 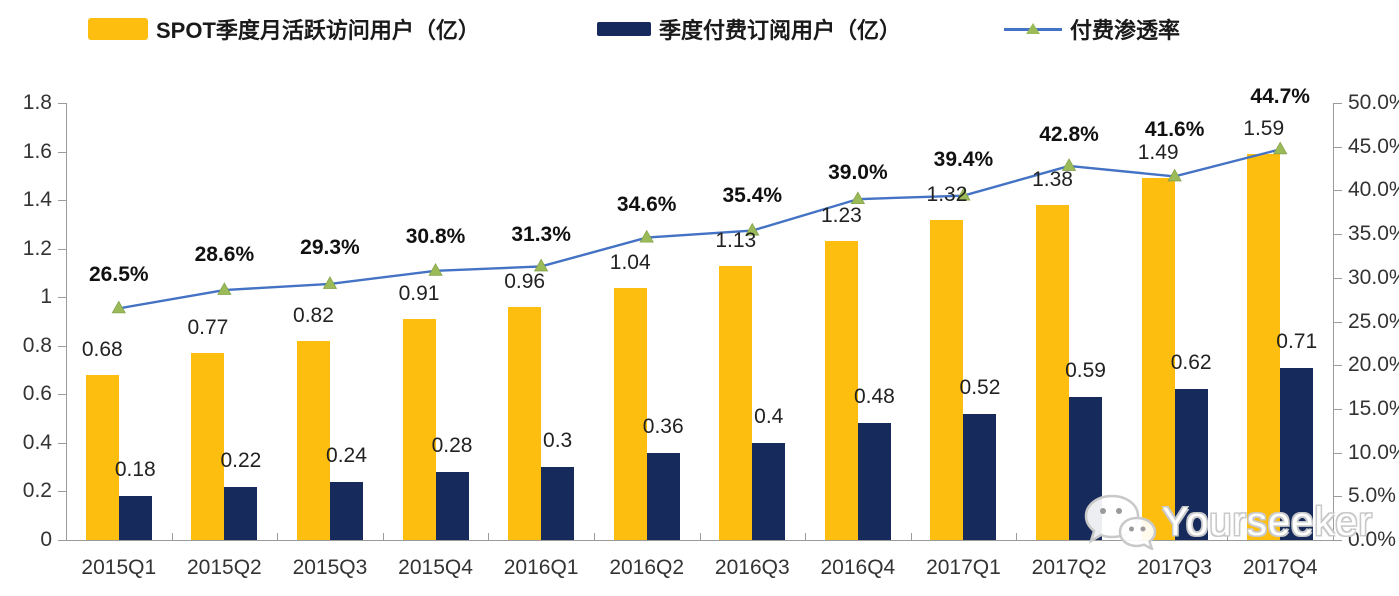 What do you see at coordinates (1373, 234) in the screenshot?
I see `y-tick-label-right: 35.0%` at bounding box center [1373, 234].